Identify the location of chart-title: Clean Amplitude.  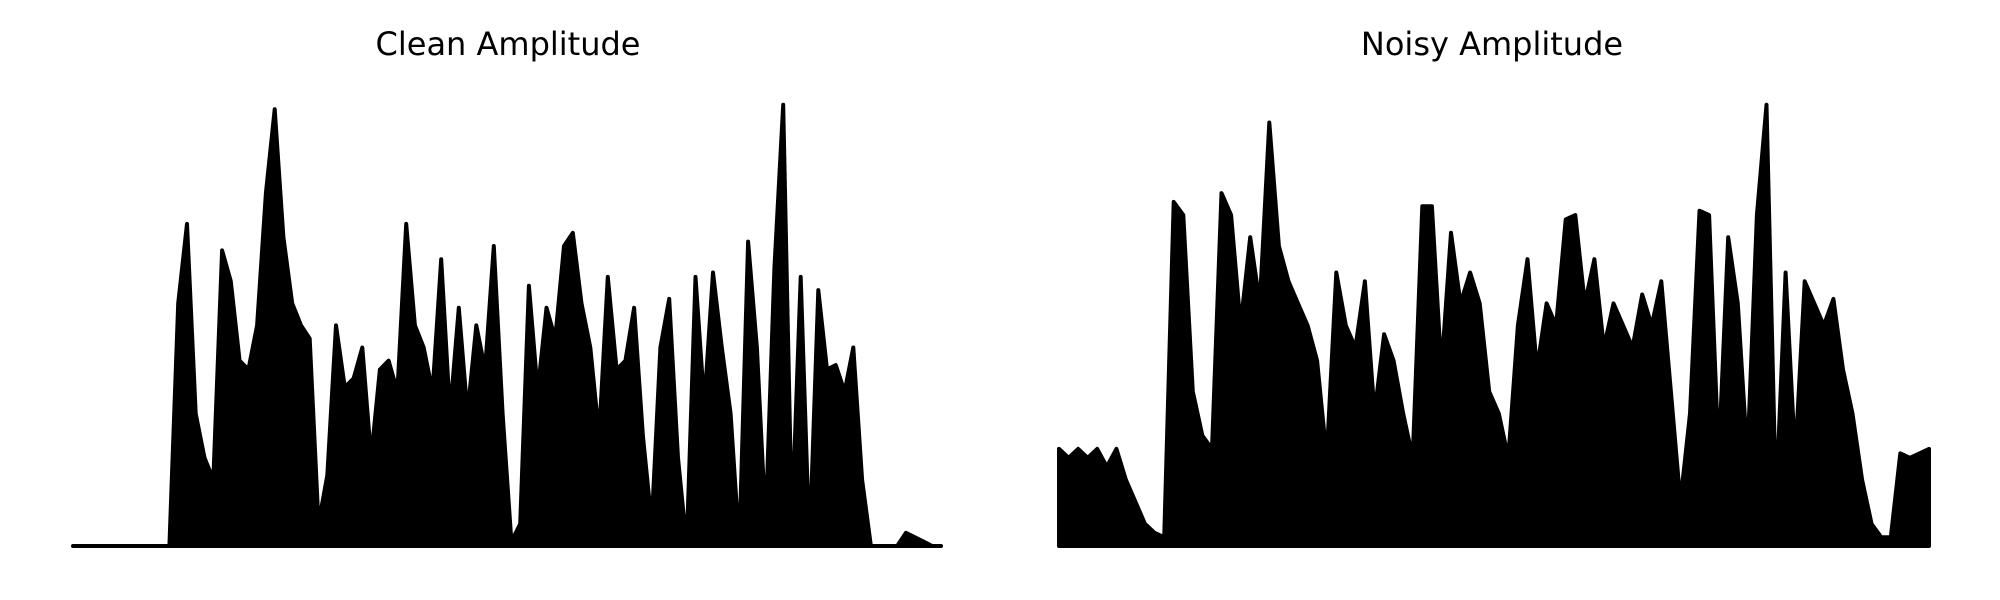
(508, 44).